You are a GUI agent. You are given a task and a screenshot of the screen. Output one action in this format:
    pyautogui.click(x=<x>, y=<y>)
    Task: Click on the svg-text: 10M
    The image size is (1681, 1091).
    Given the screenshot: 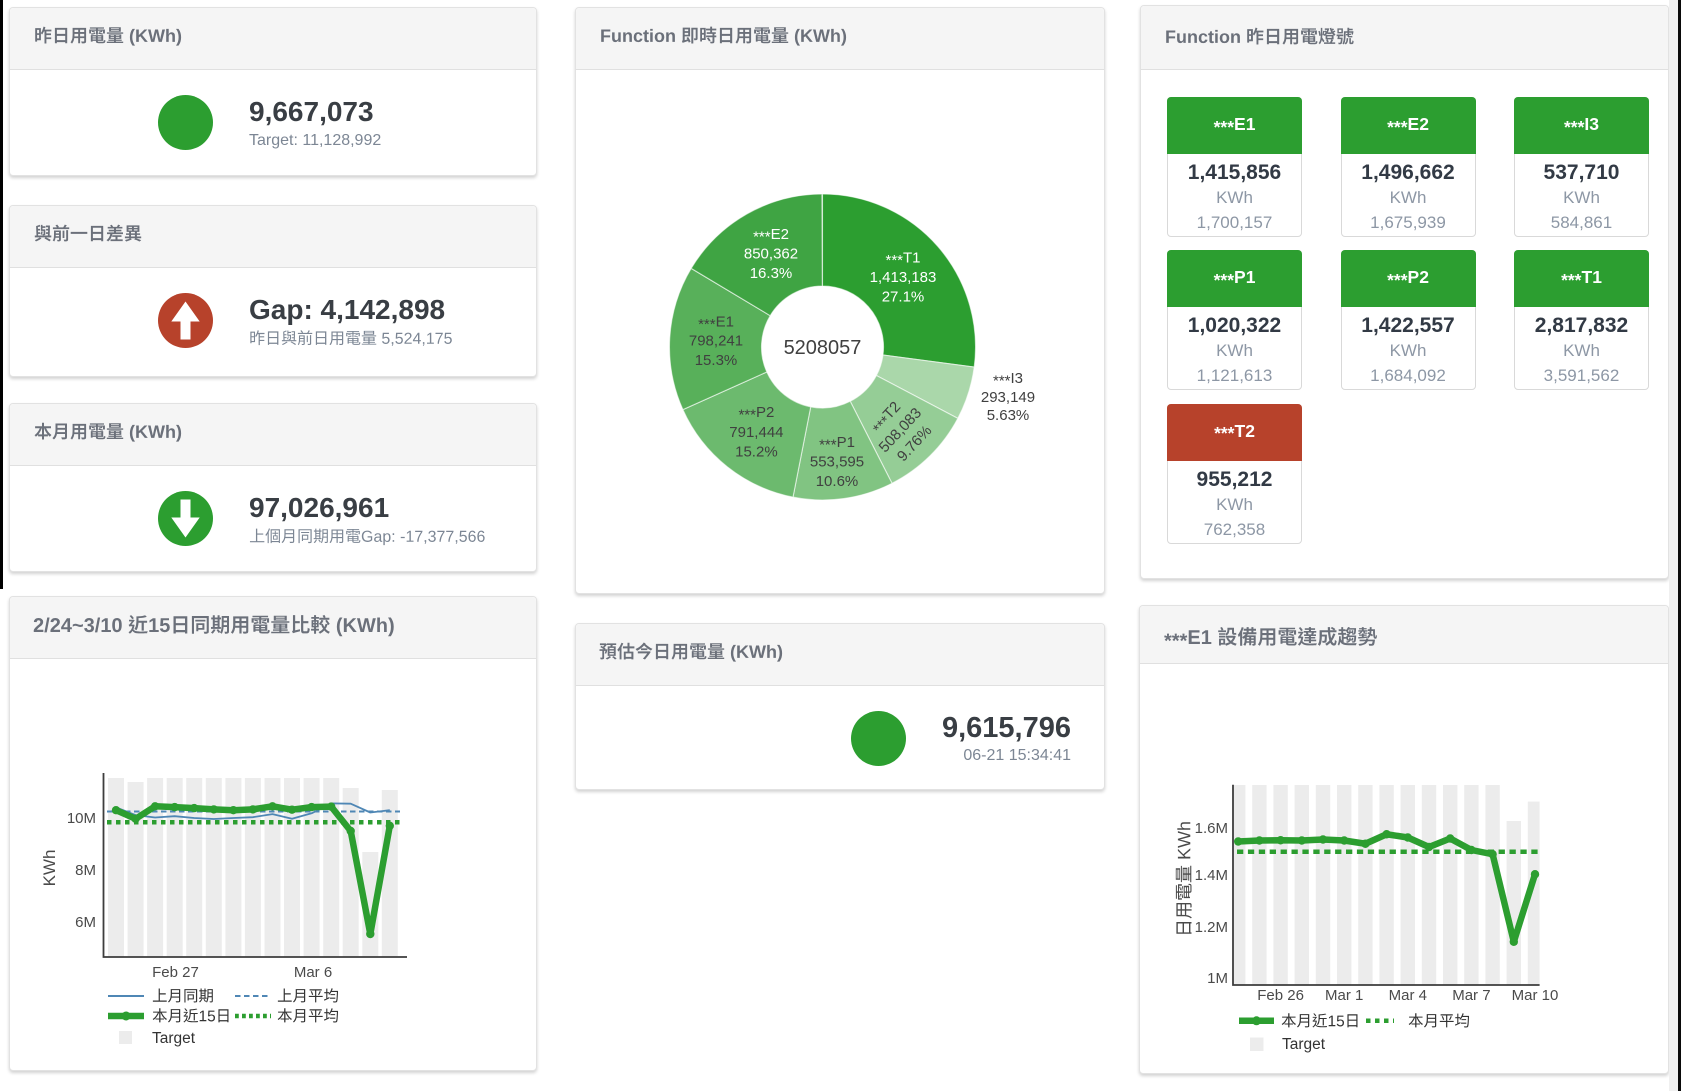 What is the action you would take?
    pyautogui.click(x=81, y=818)
    